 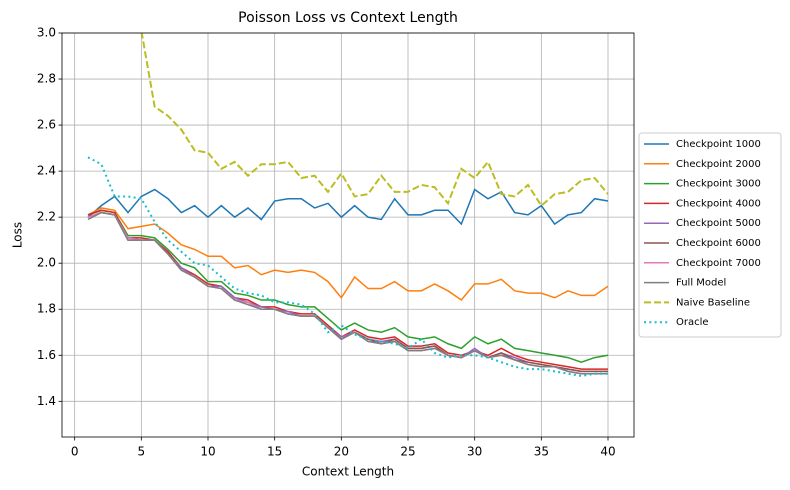 I want to click on legend-label: Checkpoint 1000, so click(x=718, y=144).